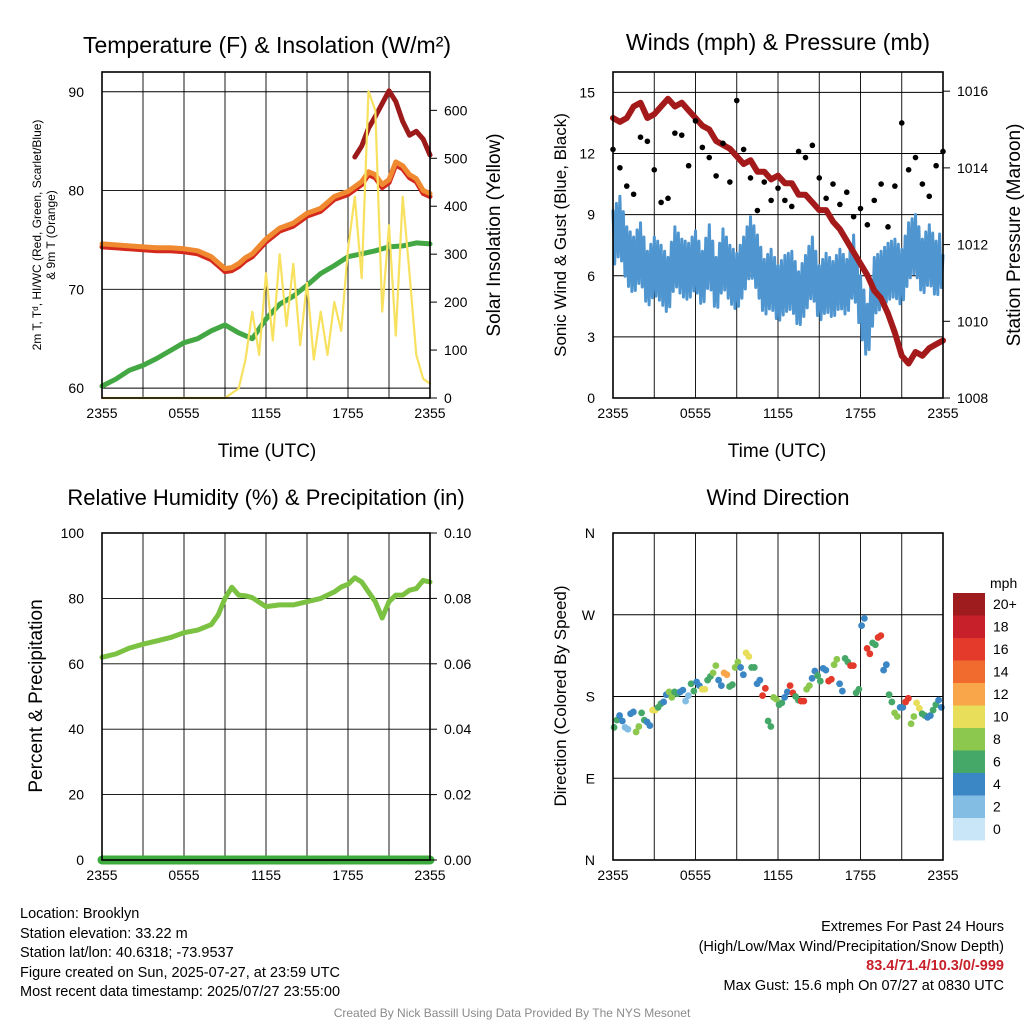 The height and width of the screenshot is (1024, 1024). What do you see at coordinates (589, 615) in the screenshot?
I see `dir-ytick-label: W` at bounding box center [589, 615].